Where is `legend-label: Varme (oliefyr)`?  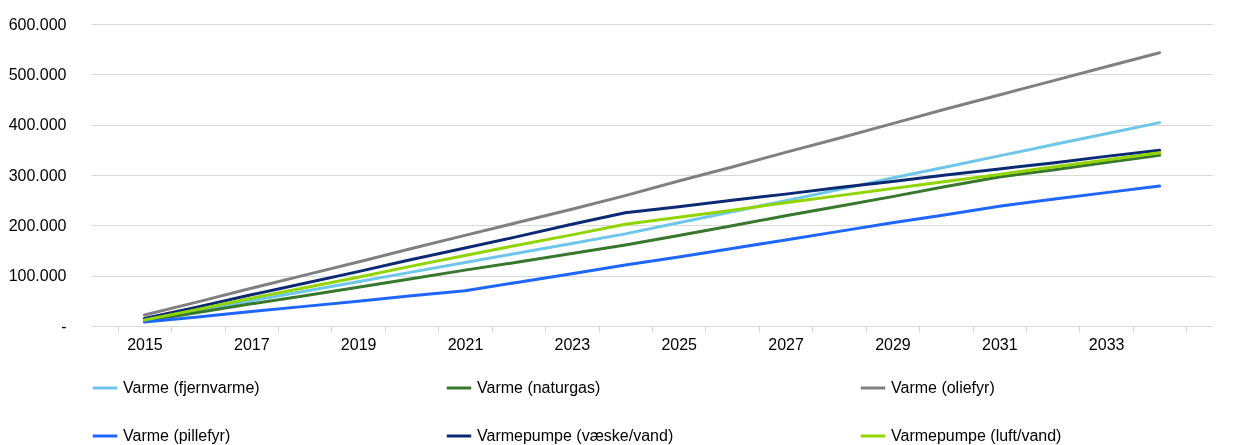 legend-label: Varme (oliefyr) is located at coordinates (943, 387).